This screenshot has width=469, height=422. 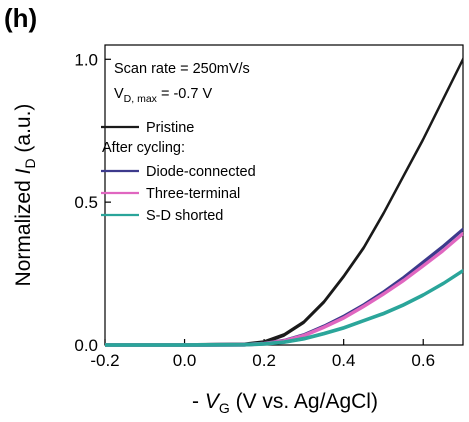 What do you see at coordinates (213, 401) in the screenshot?
I see `x-axis-var: V` at bounding box center [213, 401].